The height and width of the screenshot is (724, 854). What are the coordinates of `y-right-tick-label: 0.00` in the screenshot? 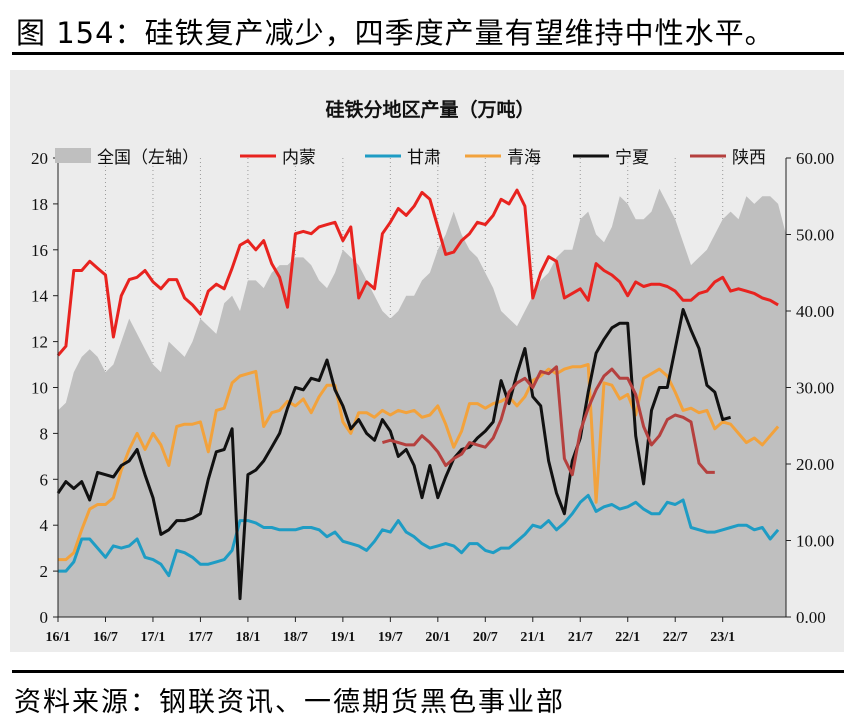 It's located at (811, 617).